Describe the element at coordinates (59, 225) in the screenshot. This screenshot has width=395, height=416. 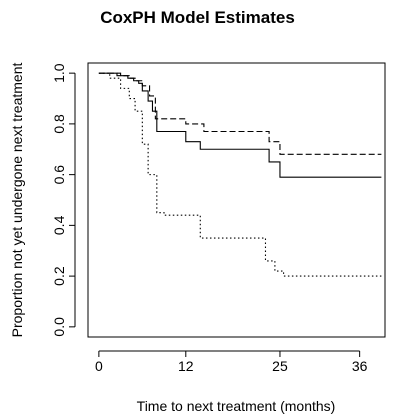
I see `y-tick-label: 0.4` at that location.